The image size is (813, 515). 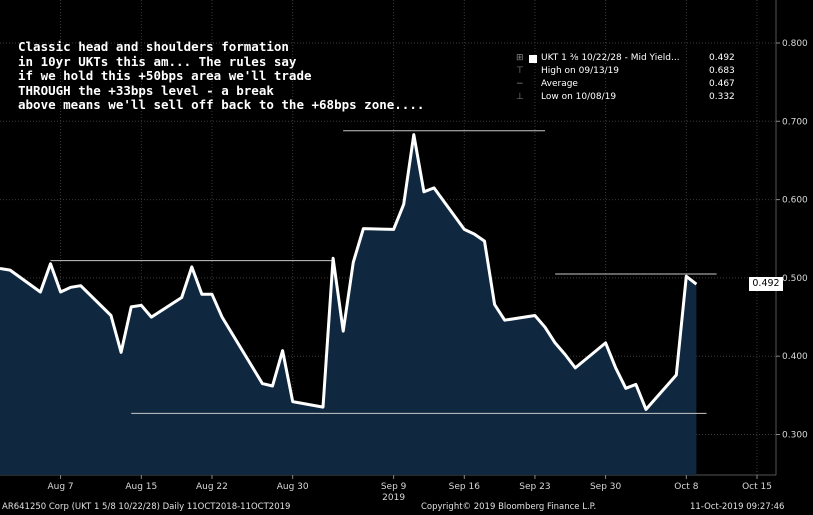 What do you see at coordinates (795, 279) in the screenshot?
I see `y-tick-label: 0.500` at bounding box center [795, 279].